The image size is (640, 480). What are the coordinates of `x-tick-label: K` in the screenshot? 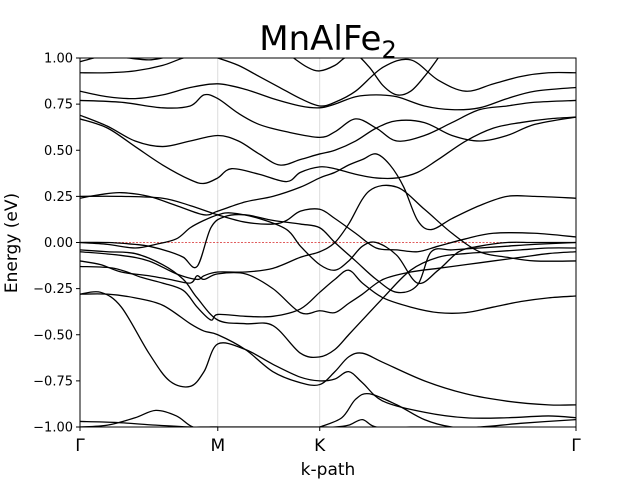 It's located at (320, 446).